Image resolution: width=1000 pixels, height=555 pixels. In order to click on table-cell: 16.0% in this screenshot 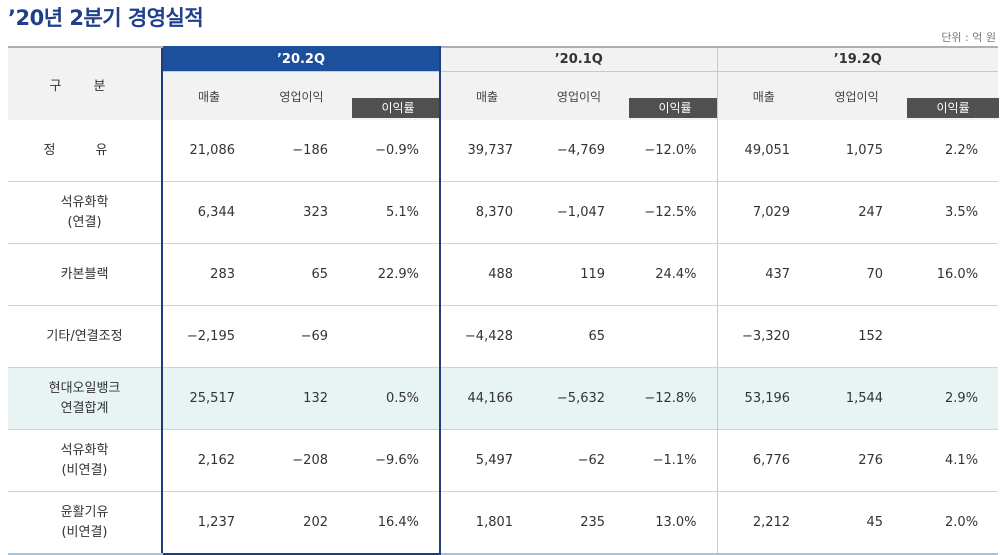, I will do `click(951, 274)`.